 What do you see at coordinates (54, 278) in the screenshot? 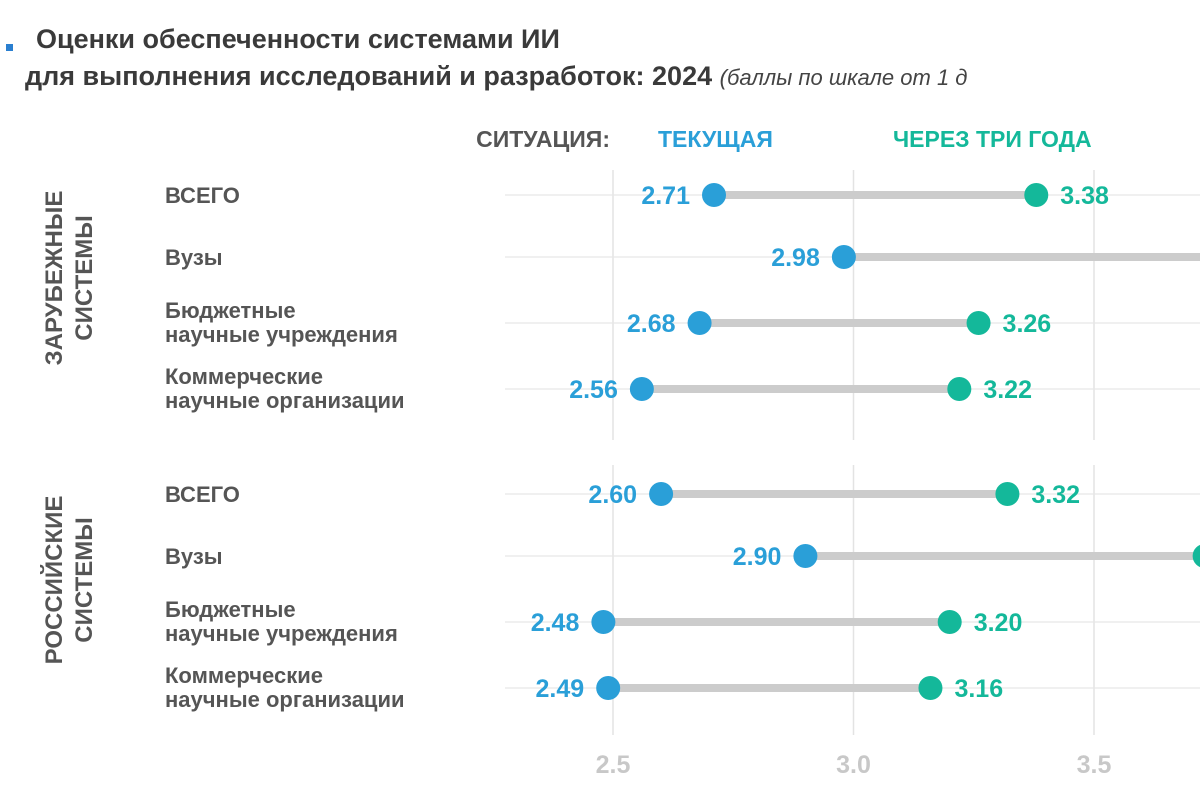
I see `group-label-line: ЗАРУБЕЖНЫЕ` at bounding box center [54, 278].